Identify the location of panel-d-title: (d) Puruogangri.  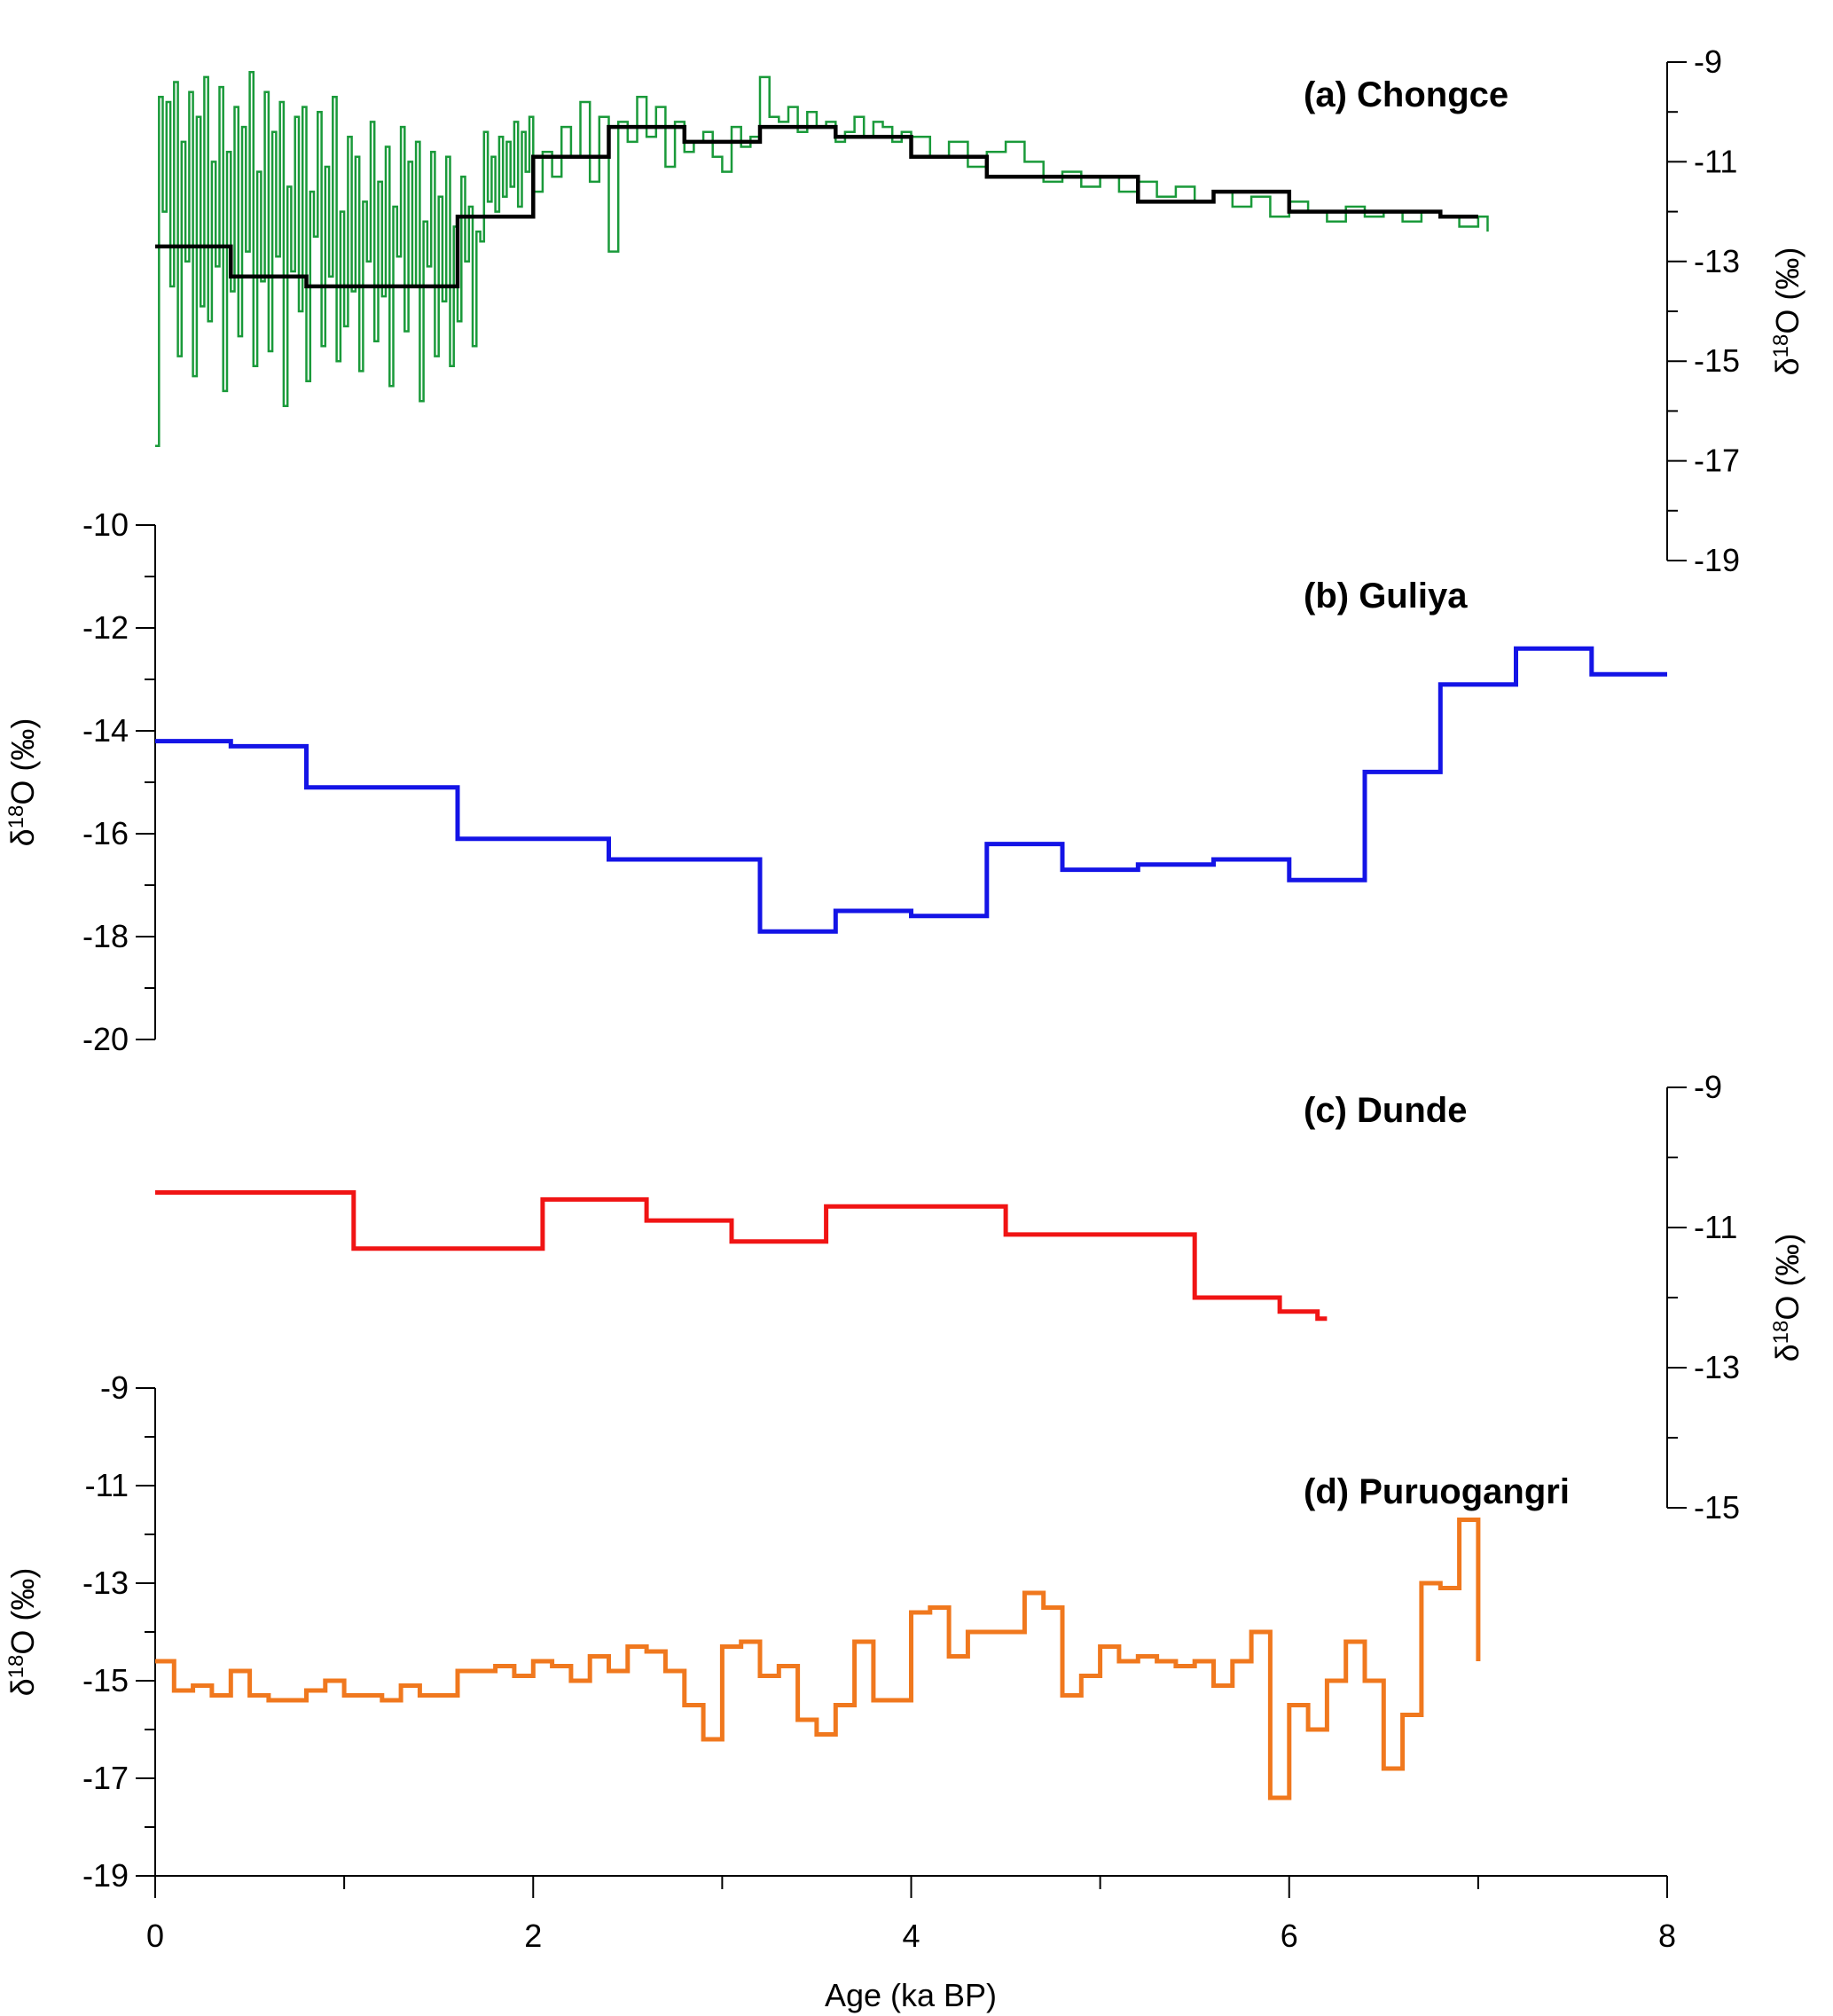
(1437, 1492).